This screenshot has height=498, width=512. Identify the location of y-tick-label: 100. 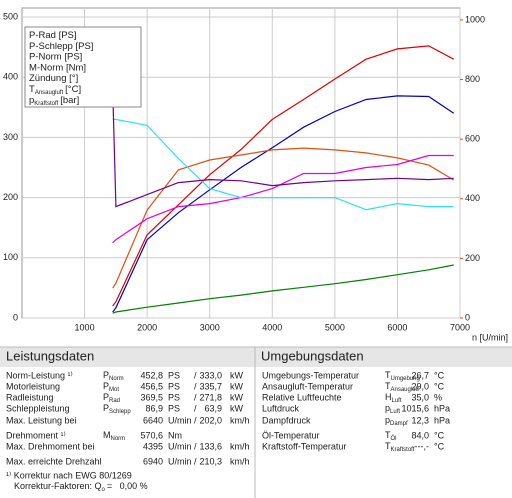
(10, 257).